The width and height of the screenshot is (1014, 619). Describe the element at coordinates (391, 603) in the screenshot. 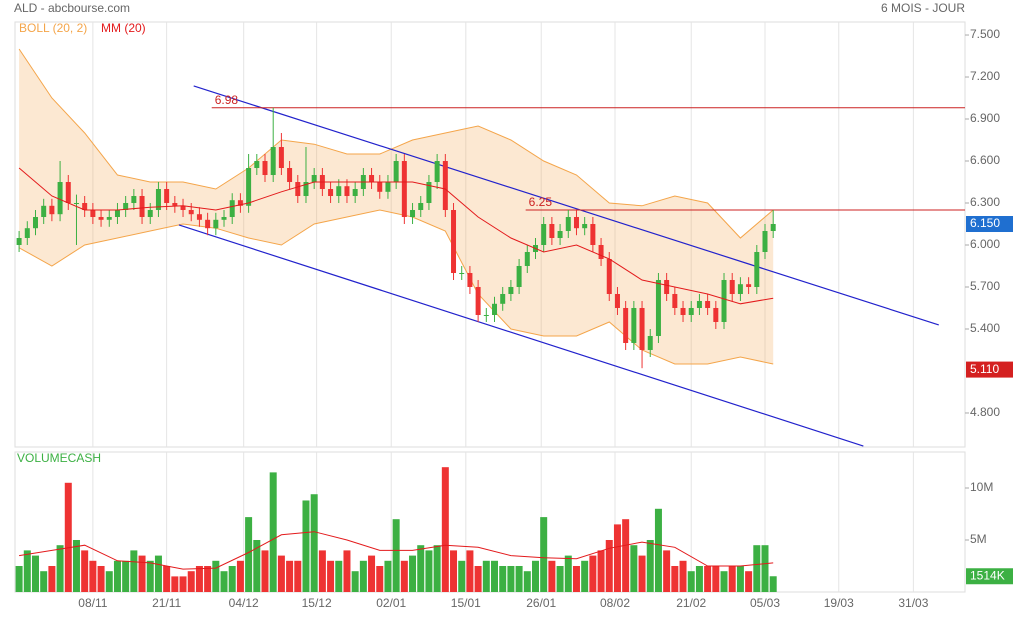

I see `x-tick-label: 02/01` at that location.